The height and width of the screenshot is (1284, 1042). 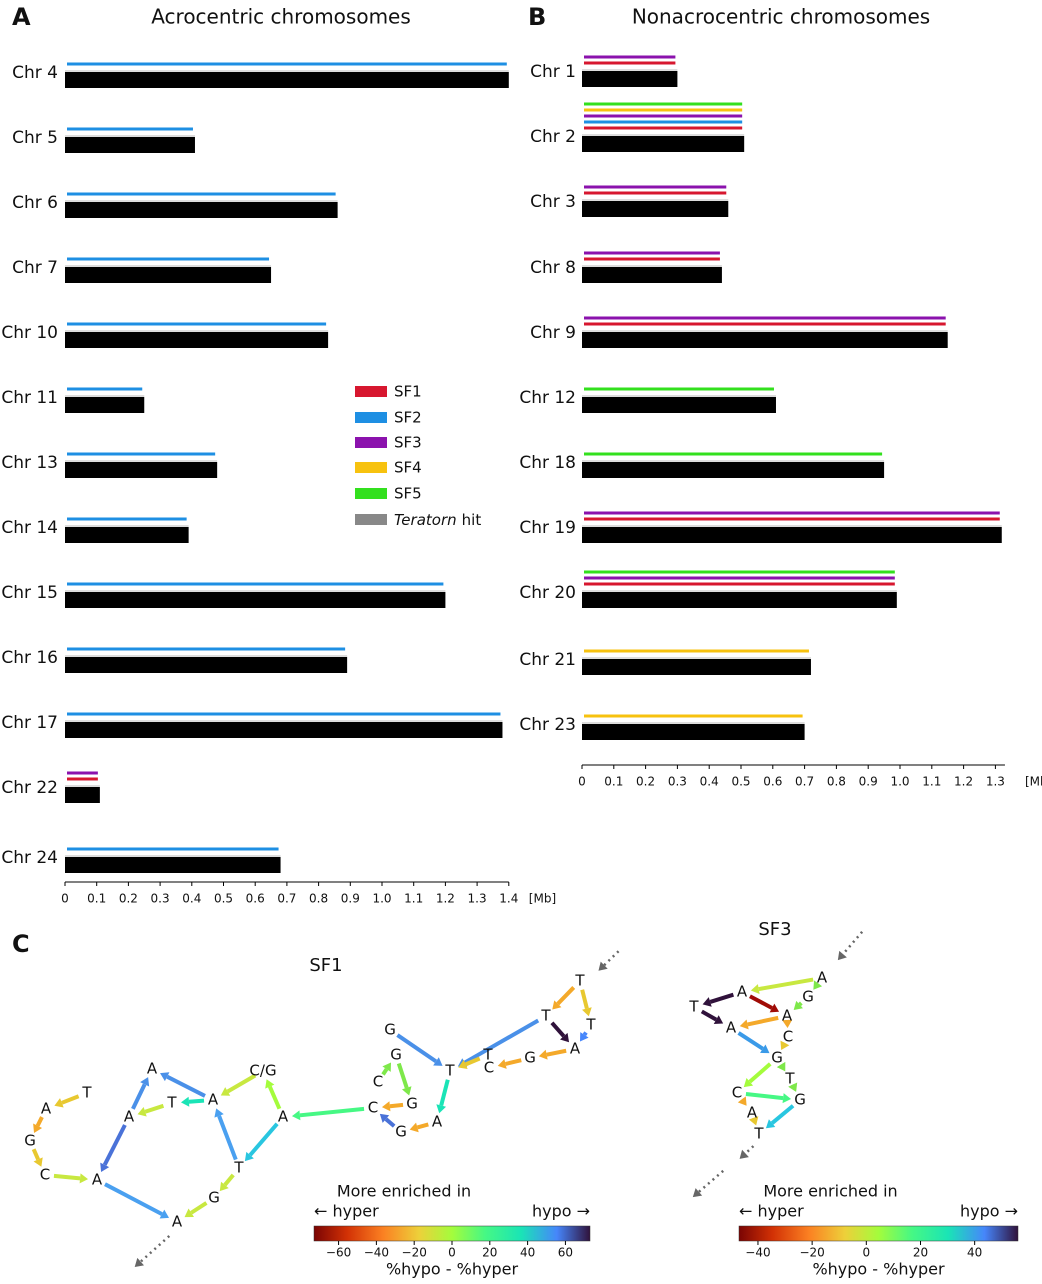 What do you see at coordinates (508, 899) in the screenshot?
I see `x-tick-label: 1.4` at bounding box center [508, 899].